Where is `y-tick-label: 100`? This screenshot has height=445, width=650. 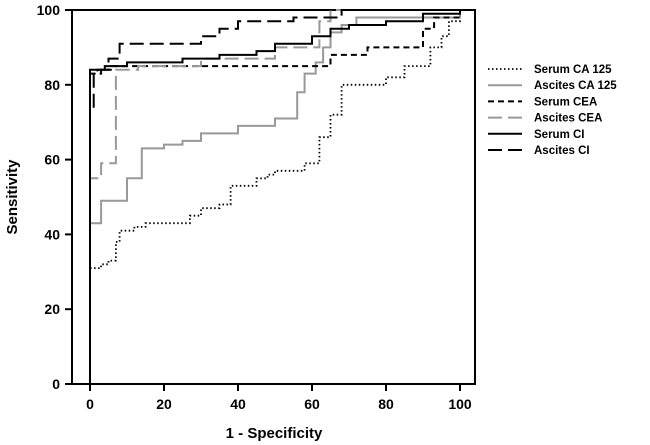
y-tick-label: 100 is located at coordinates (49, 10).